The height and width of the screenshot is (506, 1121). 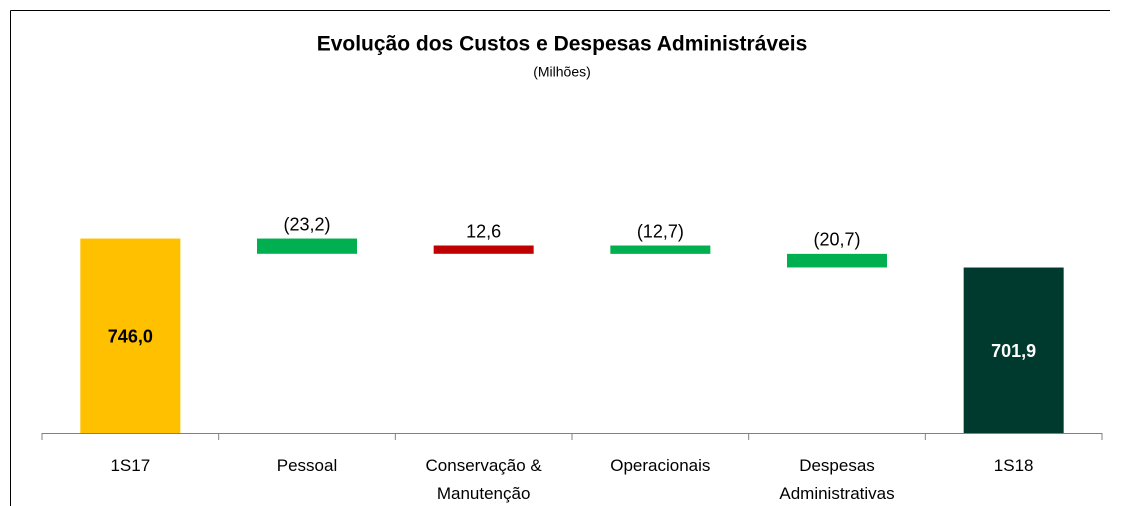 What do you see at coordinates (307, 465) in the screenshot?
I see `x-tick-label: Pessoal` at bounding box center [307, 465].